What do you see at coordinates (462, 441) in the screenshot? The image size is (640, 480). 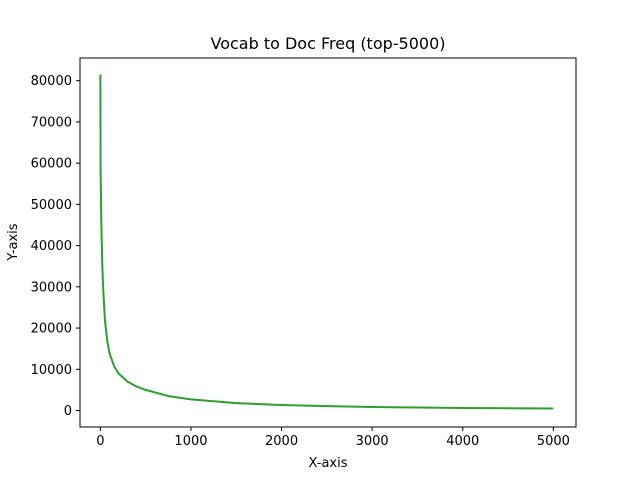 I see `x-tick-label: 4000` at bounding box center [462, 441].